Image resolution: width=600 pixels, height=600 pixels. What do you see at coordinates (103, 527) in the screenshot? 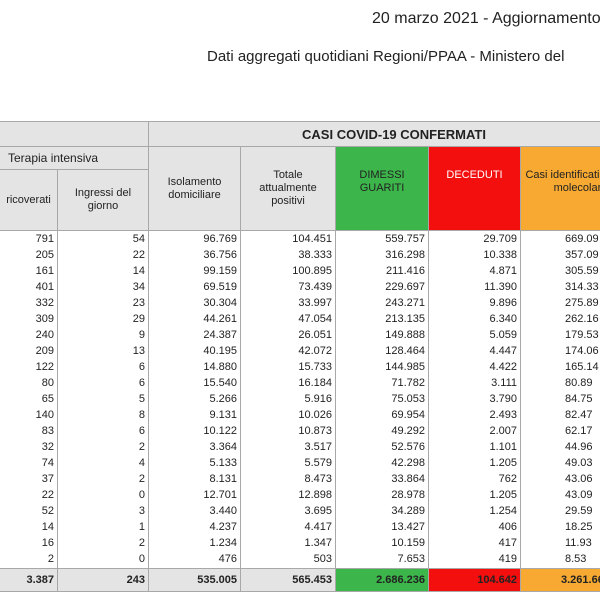
I see `table-cell: 1` at bounding box center [103, 527].